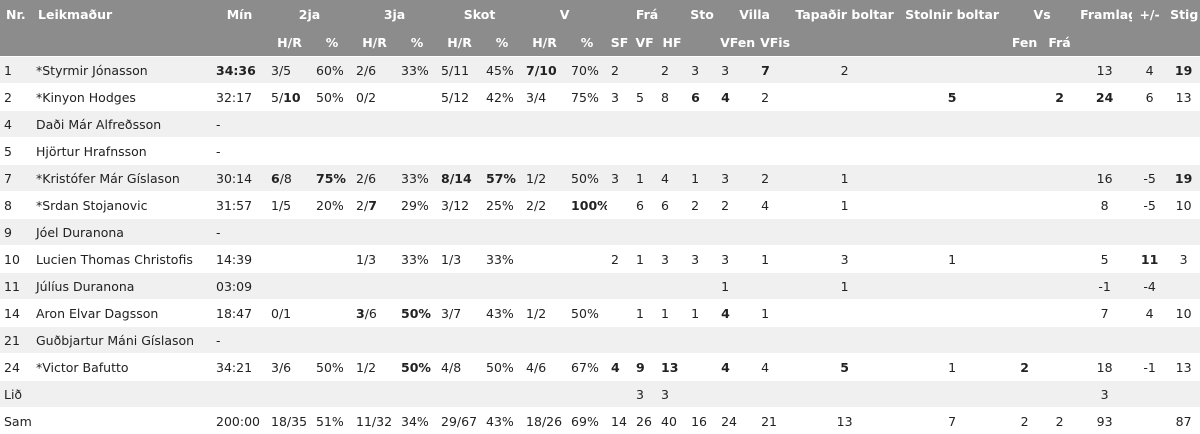 The height and width of the screenshot is (434, 1200). What do you see at coordinates (952, 14) in the screenshot?
I see `column-header: Stolnir boltar` at bounding box center [952, 14].